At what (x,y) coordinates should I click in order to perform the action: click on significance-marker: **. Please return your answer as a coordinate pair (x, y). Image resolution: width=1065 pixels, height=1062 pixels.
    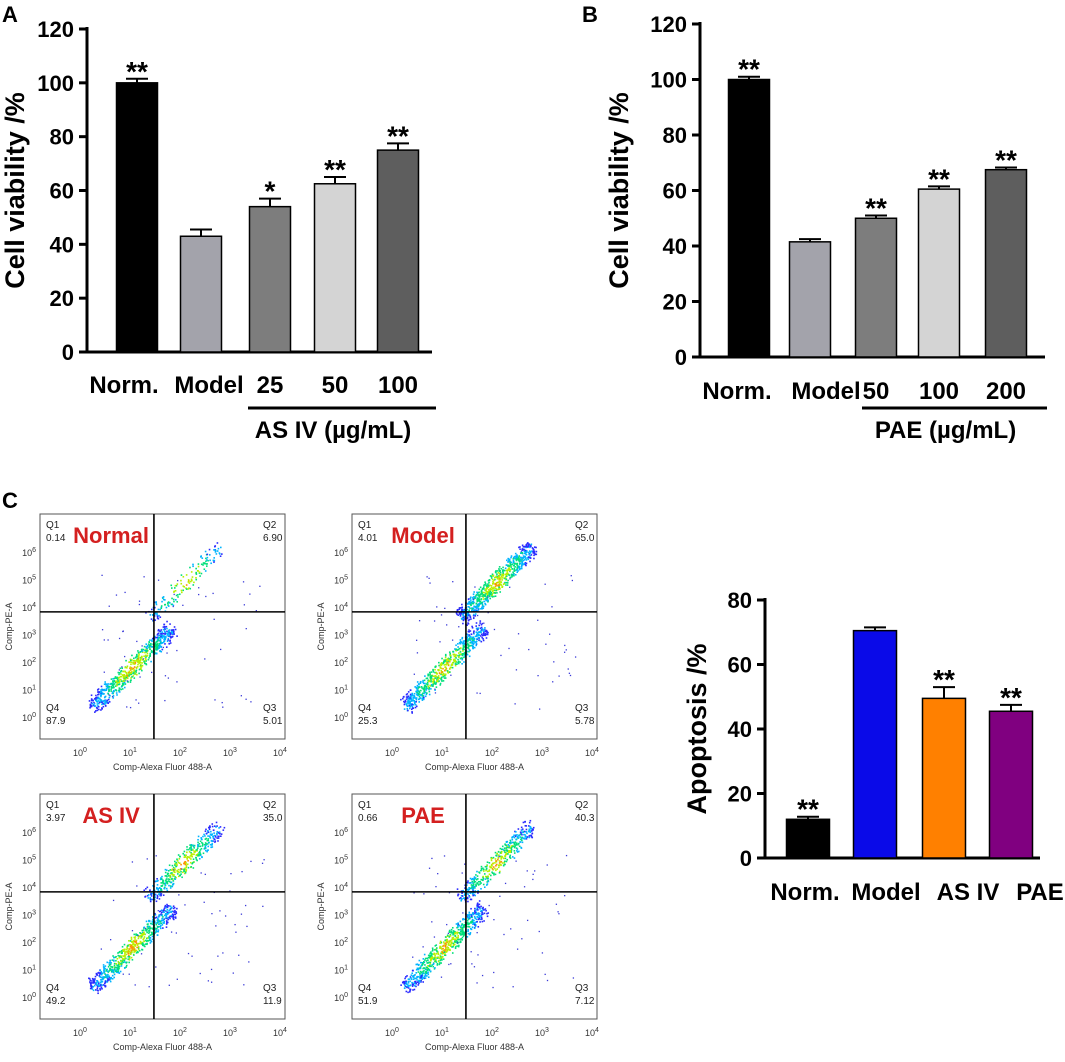
    Looking at the image, I should click on (876, 207).